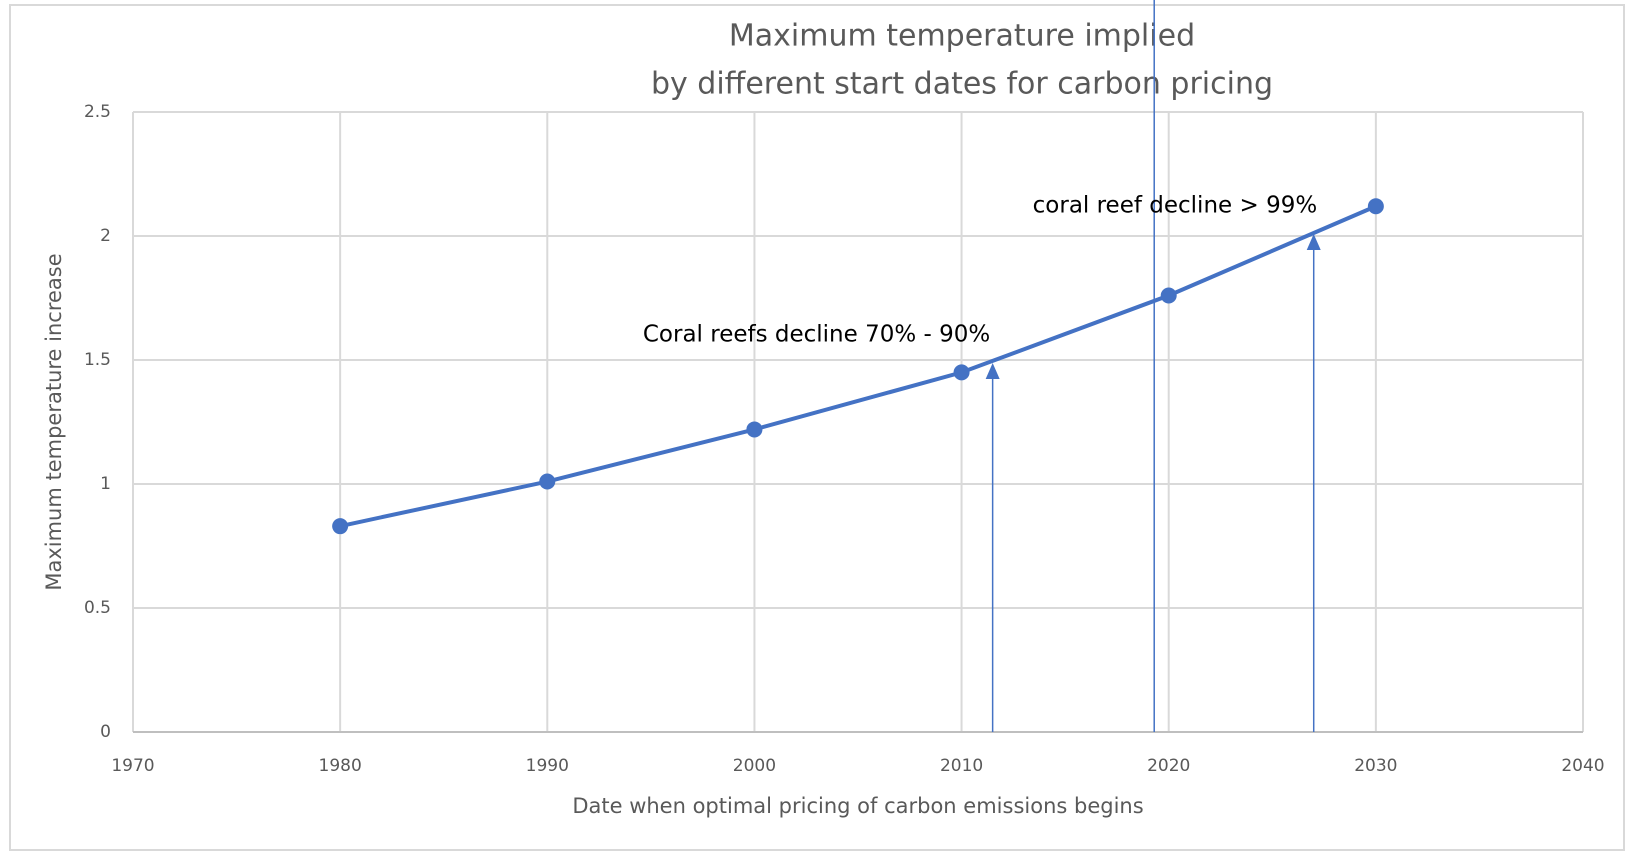 Image resolution: width=1628 pixels, height=852 pixels. What do you see at coordinates (816, 335) in the screenshot?
I see `annotation-text: Coral reefs decline 70% - 90%` at bounding box center [816, 335].